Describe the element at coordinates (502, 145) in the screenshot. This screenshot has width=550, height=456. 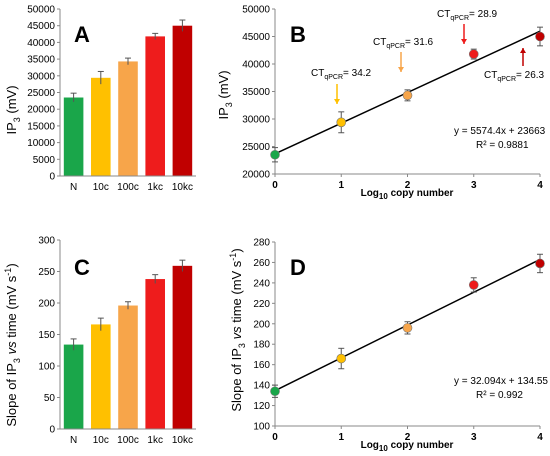
I see `panel-b-r2: R² = 0.9881` at that location.